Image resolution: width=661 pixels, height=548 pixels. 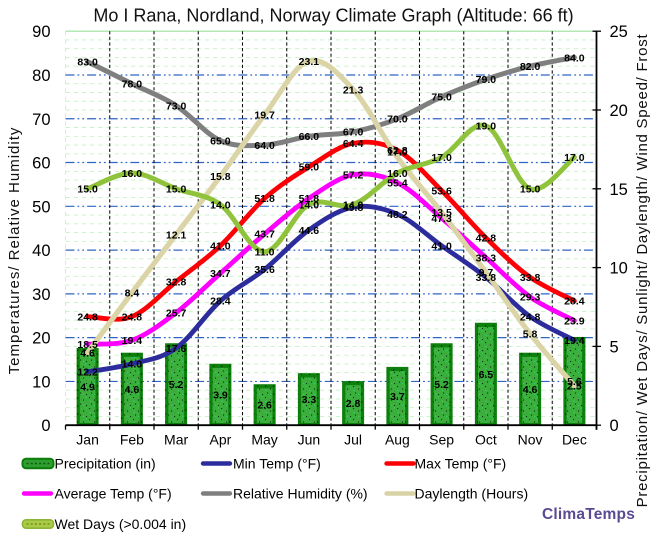 What do you see at coordinates (441, 98) in the screenshot?
I see `svg-text: 75.0` at bounding box center [441, 98].